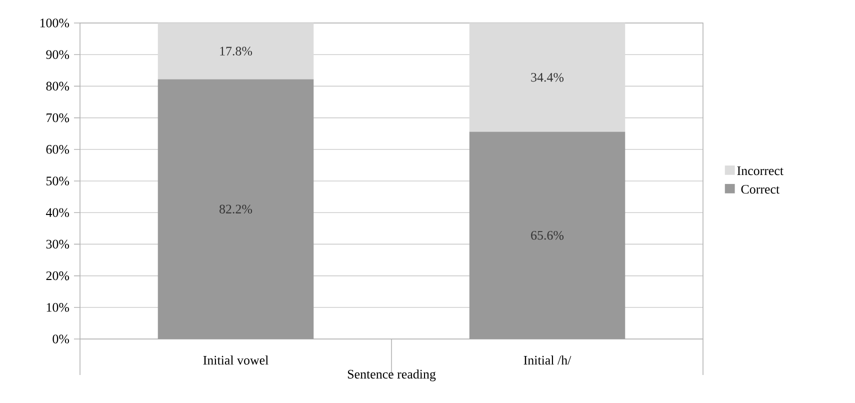 The width and height of the screenshot is (855, 403). I want to click on x-tick-label: Initial /h/, so click(548, 360).